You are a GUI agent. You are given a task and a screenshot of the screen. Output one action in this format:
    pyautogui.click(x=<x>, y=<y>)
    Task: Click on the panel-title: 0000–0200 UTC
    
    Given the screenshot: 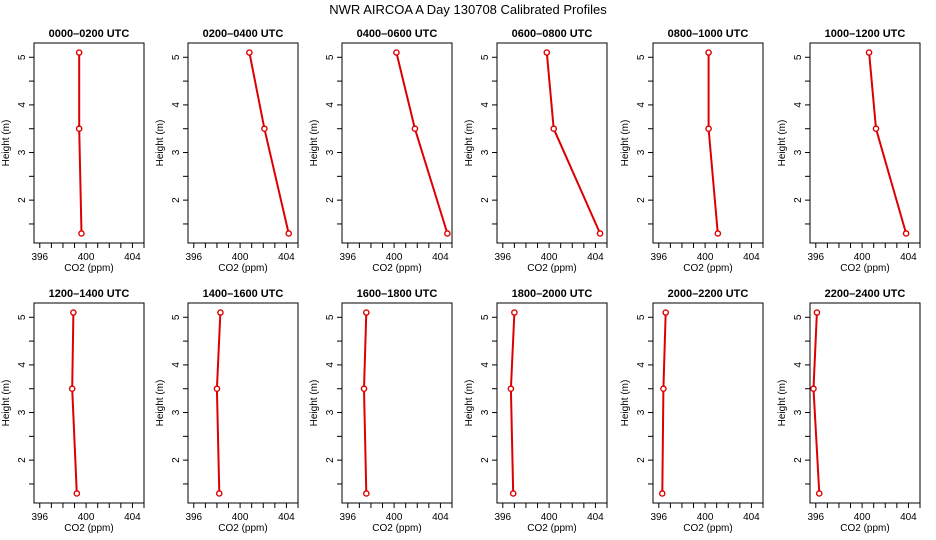 What is the action you would take?
    pyautogui.click(x=89, y=34)
    